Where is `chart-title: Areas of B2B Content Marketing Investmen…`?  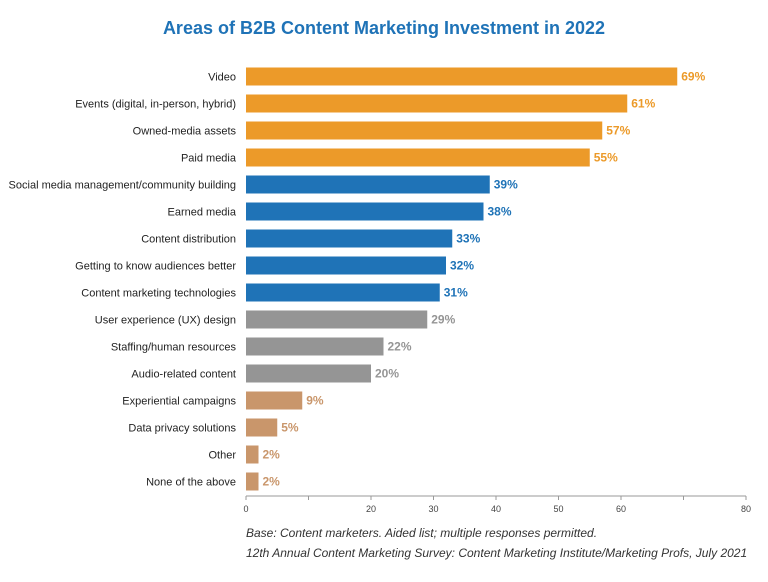 chart-title: Areas of B2B Content Marketing Investmen… is located at coordinates (384, 28).